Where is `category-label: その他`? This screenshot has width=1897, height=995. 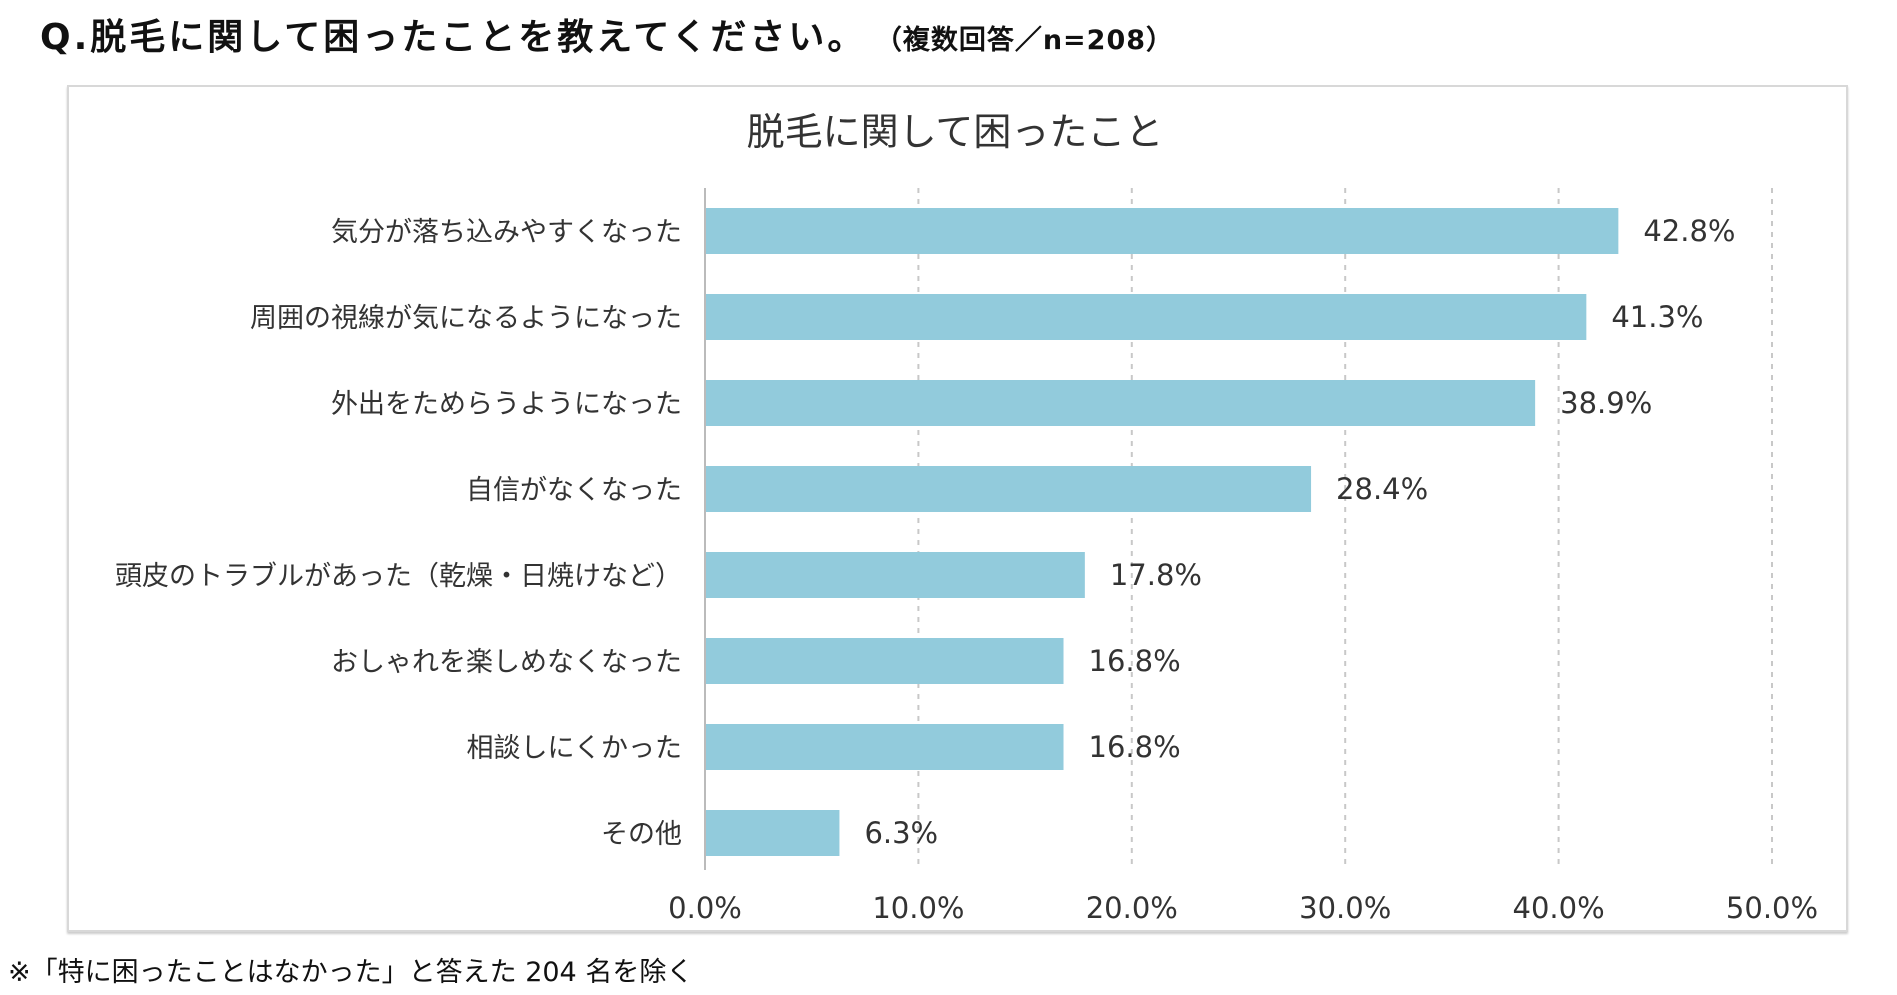
category-label: その他 is located at coordinates (641, 834).